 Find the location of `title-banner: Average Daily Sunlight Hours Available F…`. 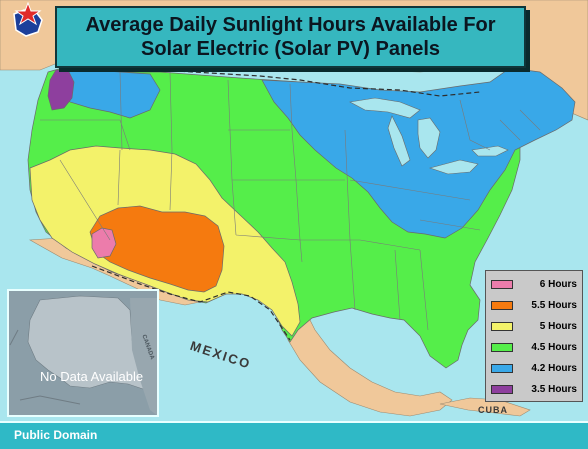

title-banner: Average Daily Sunlight Hours Available F… is located at coordinates (290, 37).